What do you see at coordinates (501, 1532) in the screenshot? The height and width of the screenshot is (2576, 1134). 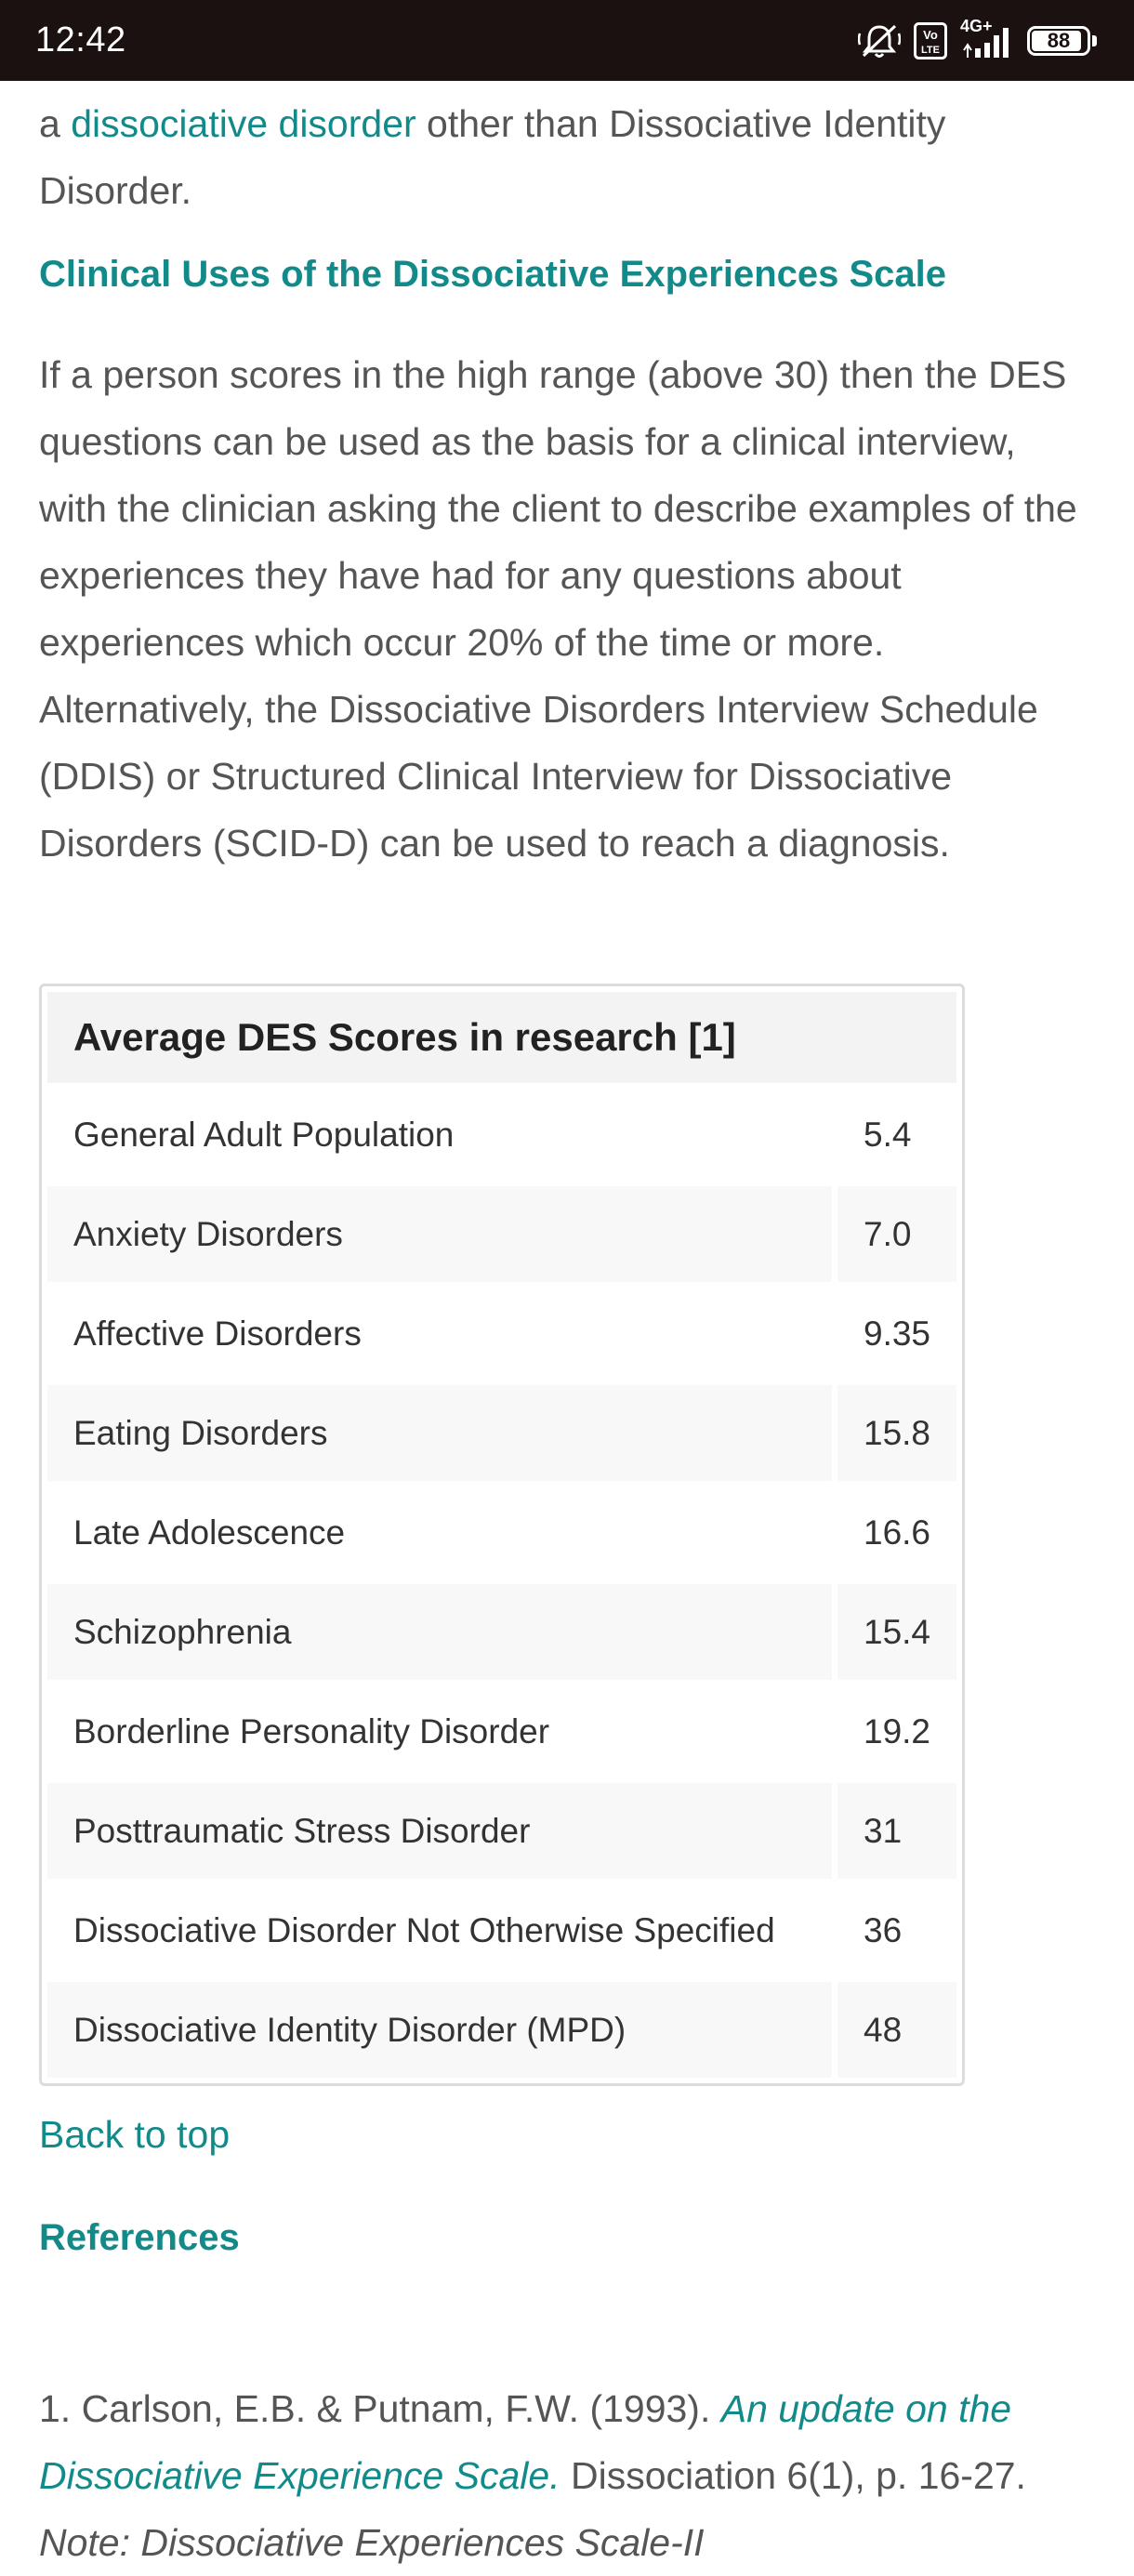 I see `table-row: Late Adolescence 16.6` at bounding box center [501, 1532].